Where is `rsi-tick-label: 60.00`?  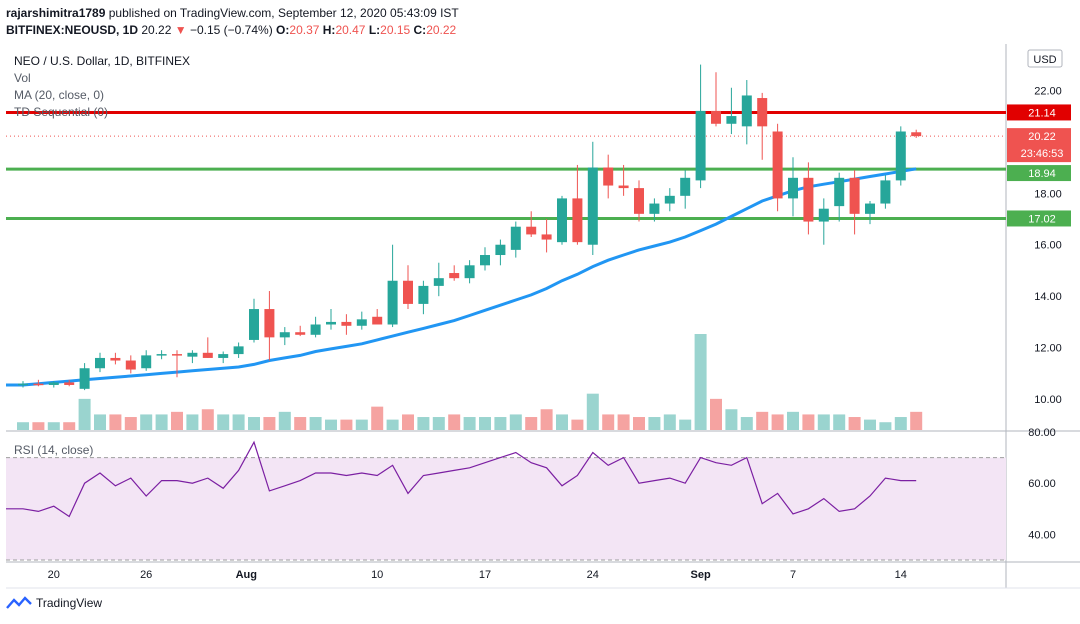
rsi-tick-label: 60.00 is located at coordinates (1042, 484).